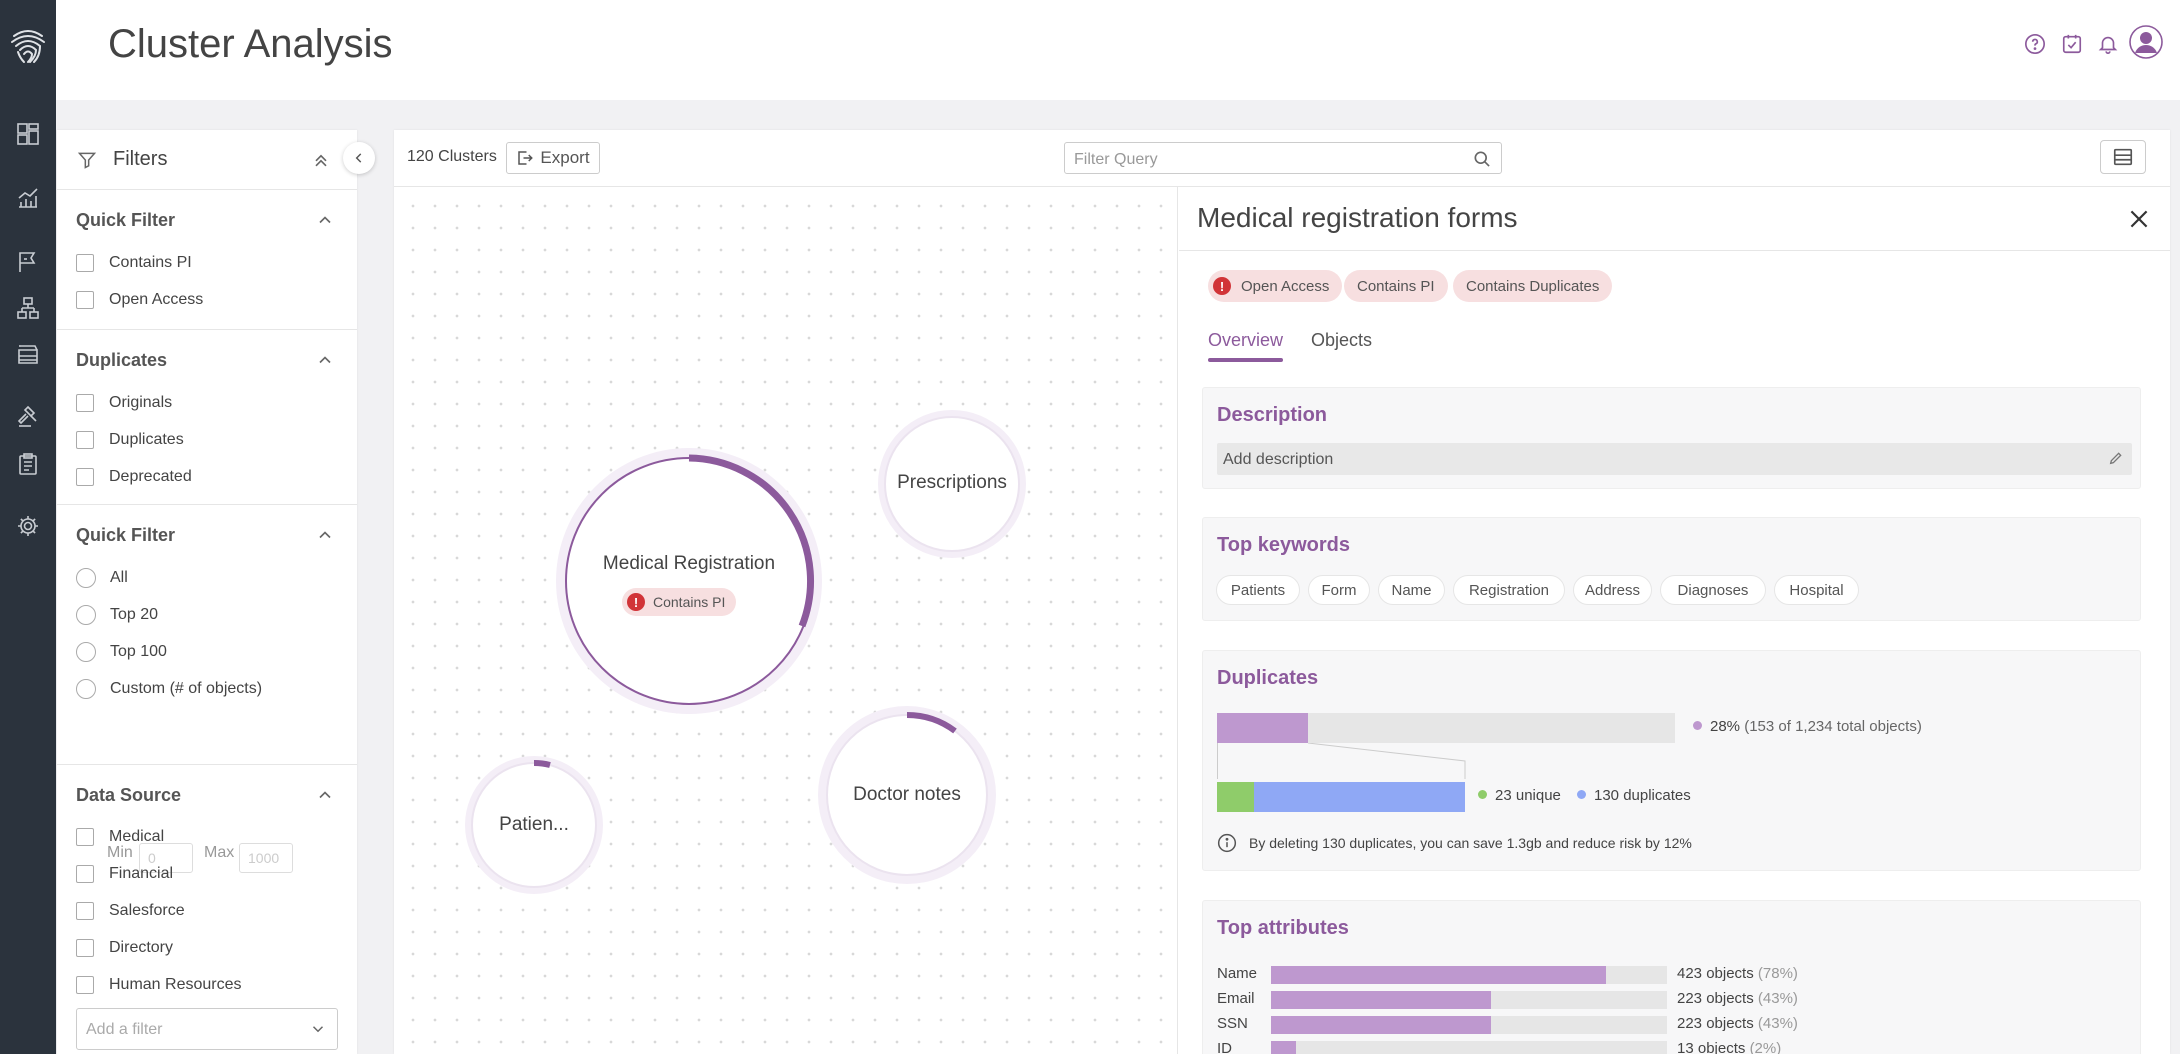 This screenshot has height=1054, width=2180. Describe the element at coordinates (130, 911) in the screenshot. I see `checkbox-salesforce: Salesforce` at that location.